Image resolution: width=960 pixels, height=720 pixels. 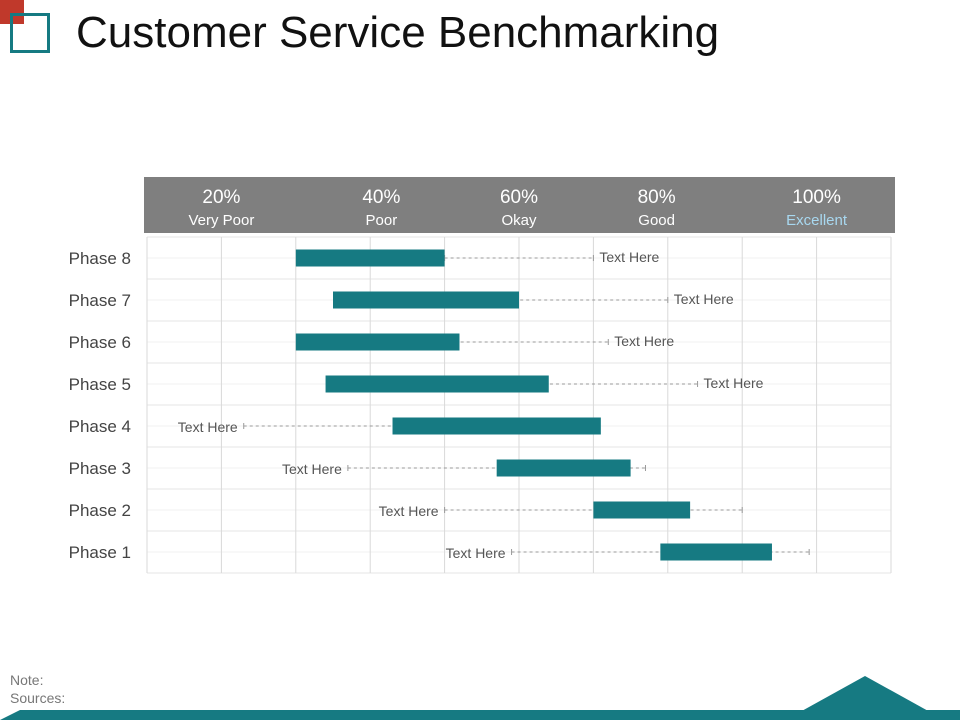 I want to click on footer-band, so click(x=480, y=715).